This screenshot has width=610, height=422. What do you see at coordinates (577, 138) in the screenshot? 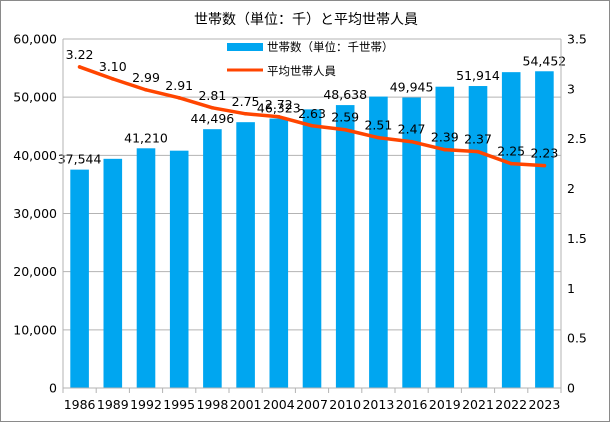
I see `y-right-tick-label: 2.5` at bounding box center [577, 138].